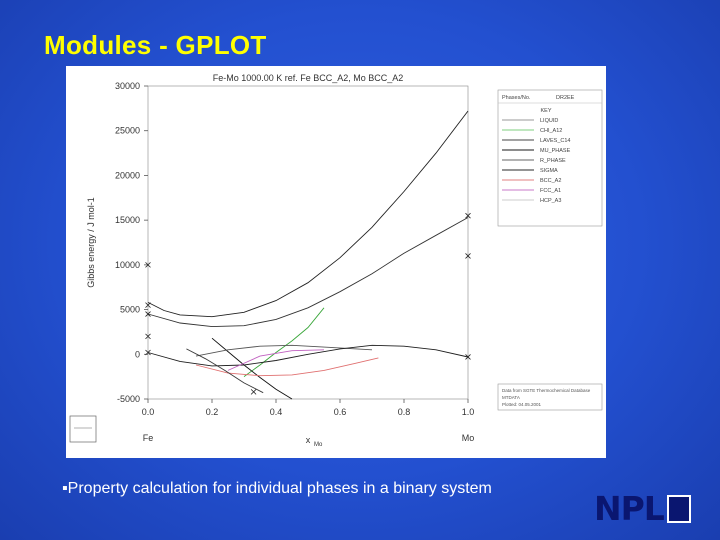 The image size is (720, 540). What do you see at coordinates (127, 131) in the screenshot?
I see `y-tick-label: 25000` at bounding box center [127, 131].